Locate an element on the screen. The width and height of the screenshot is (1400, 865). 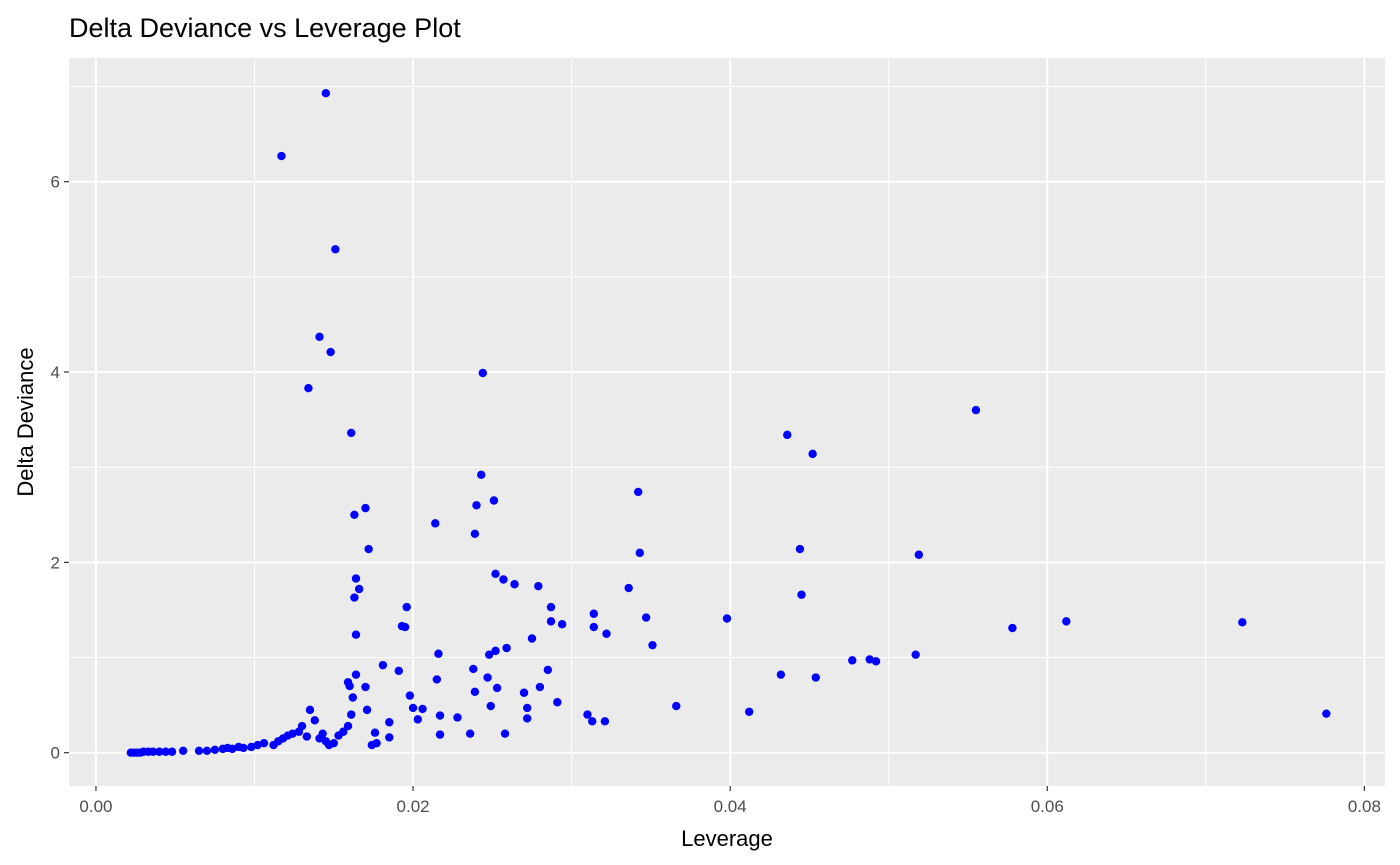
x-tick-label: 0.02 is located at coordinates (413, 806).